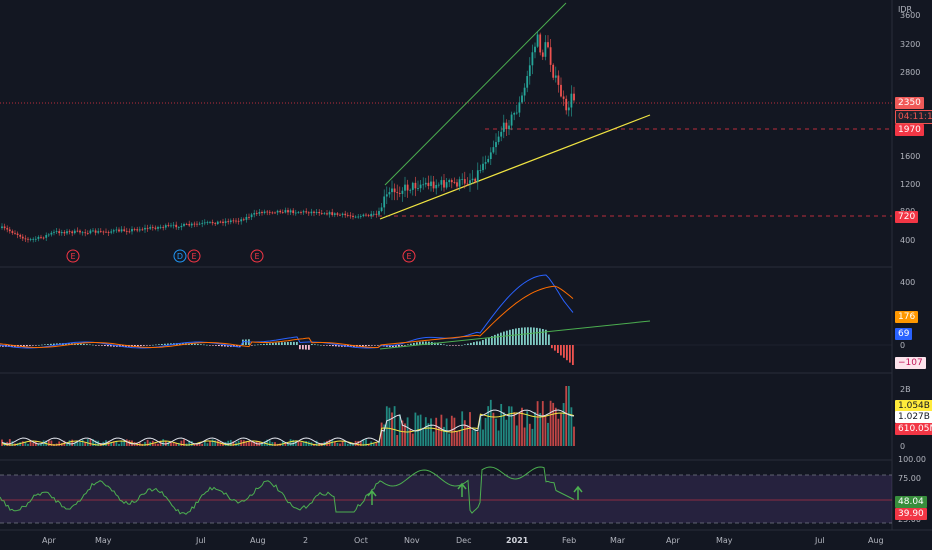  Describe the element at coordinates (910, 184) in the screenshot. I see `price-tick: 1200` at that location.